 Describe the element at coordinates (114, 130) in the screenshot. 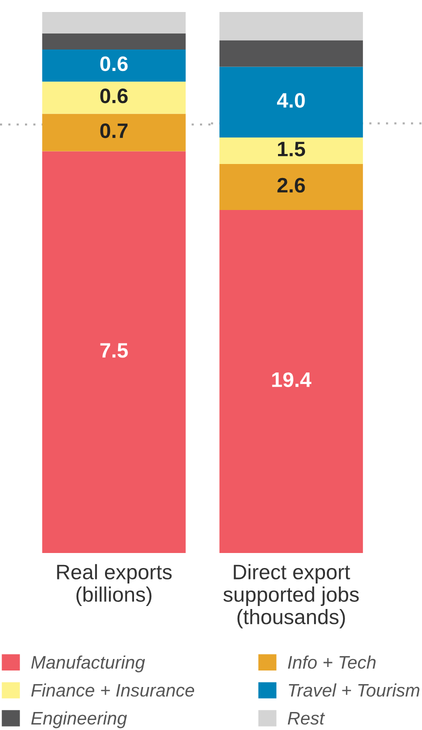

I see `data-label: 0.7` at that location.